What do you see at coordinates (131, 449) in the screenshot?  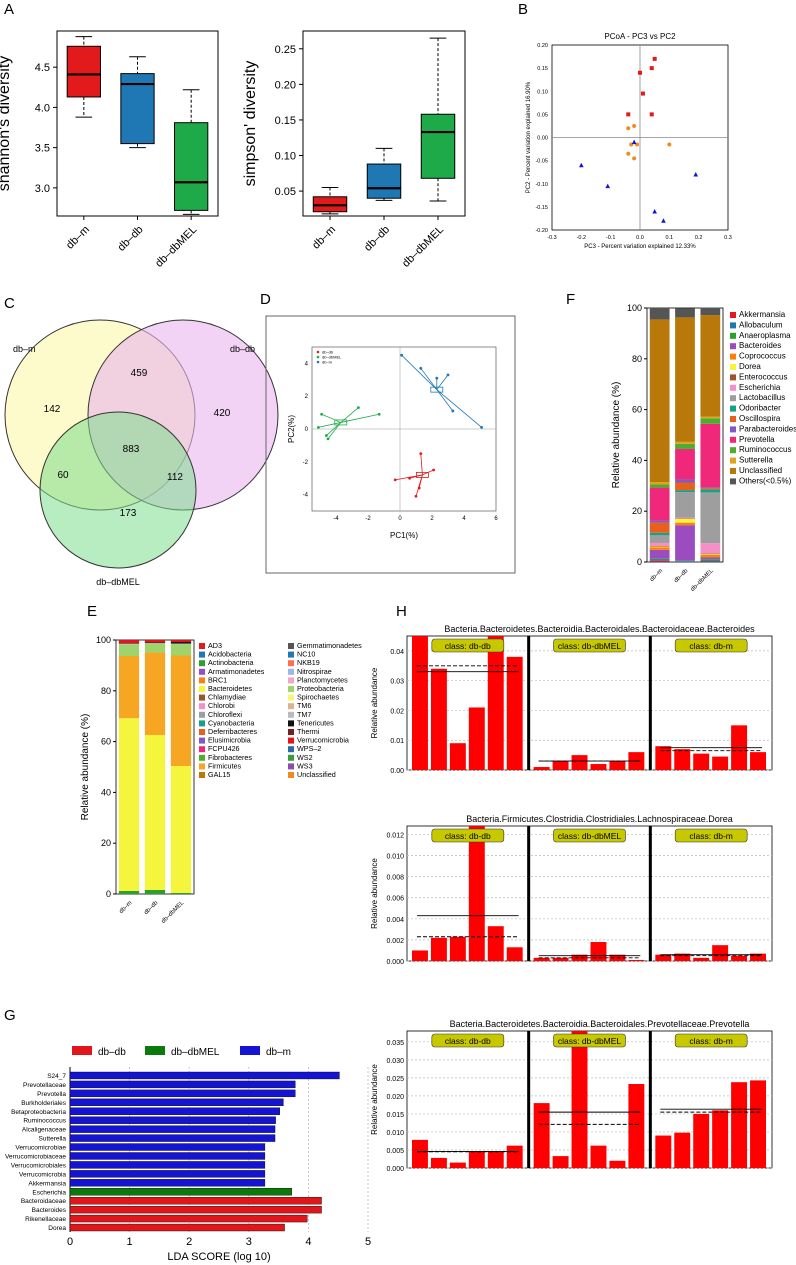 I see `venn-count-all: 883` at bounding box center [131, 449].